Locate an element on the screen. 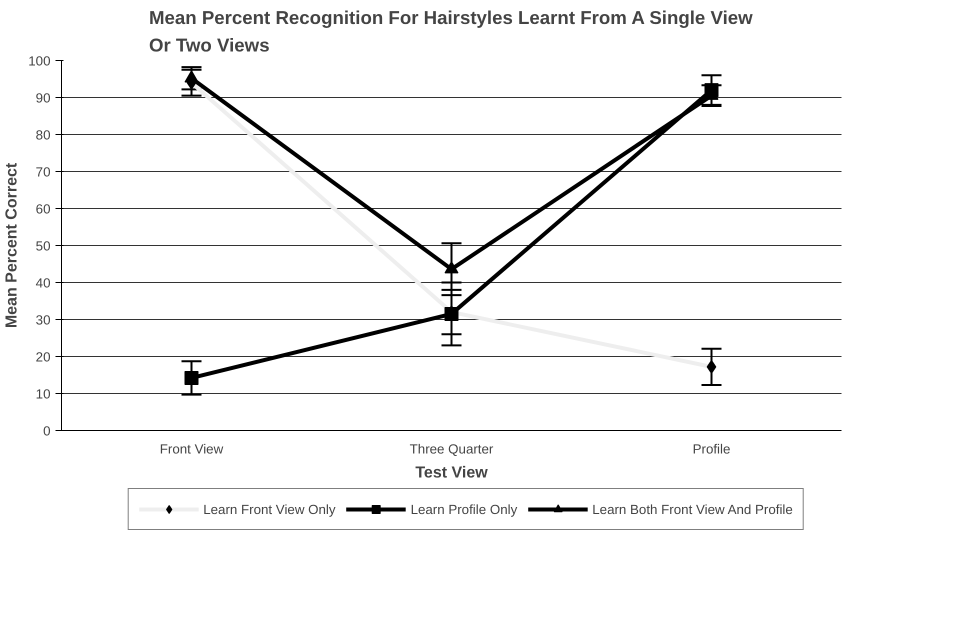 The height and width of the screenshot is (632, 955). x-tick-label: Front View is located at coordinates (192, 449).